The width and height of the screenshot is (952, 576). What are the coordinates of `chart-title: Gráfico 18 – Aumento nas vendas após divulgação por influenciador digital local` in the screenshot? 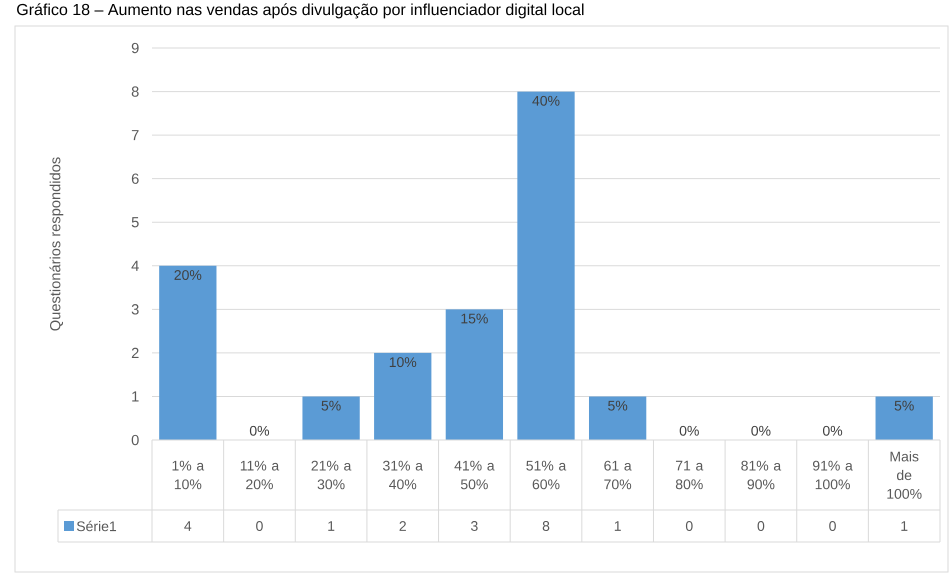 It's located at (300, 10).